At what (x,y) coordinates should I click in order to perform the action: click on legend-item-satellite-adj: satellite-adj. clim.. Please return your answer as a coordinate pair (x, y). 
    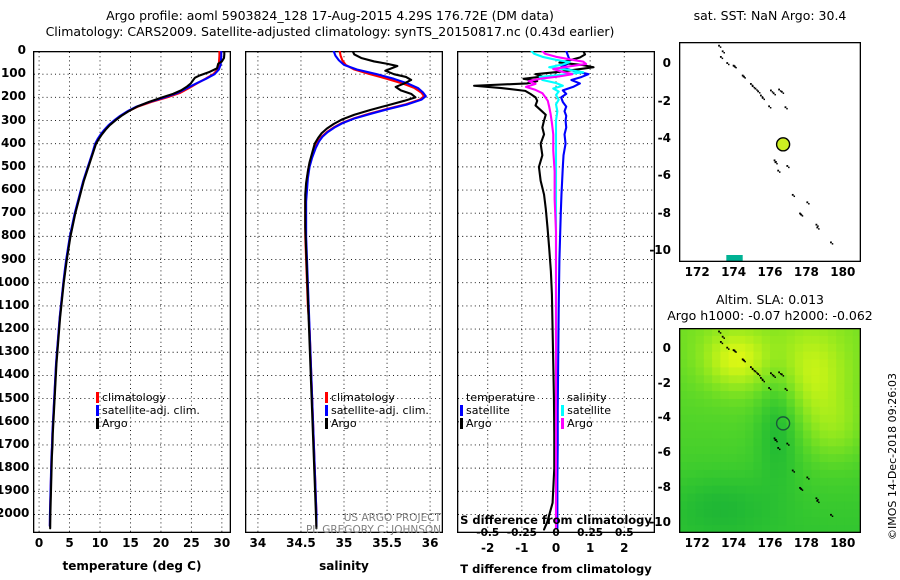
    Looking at the image, I should click on (148, 410).